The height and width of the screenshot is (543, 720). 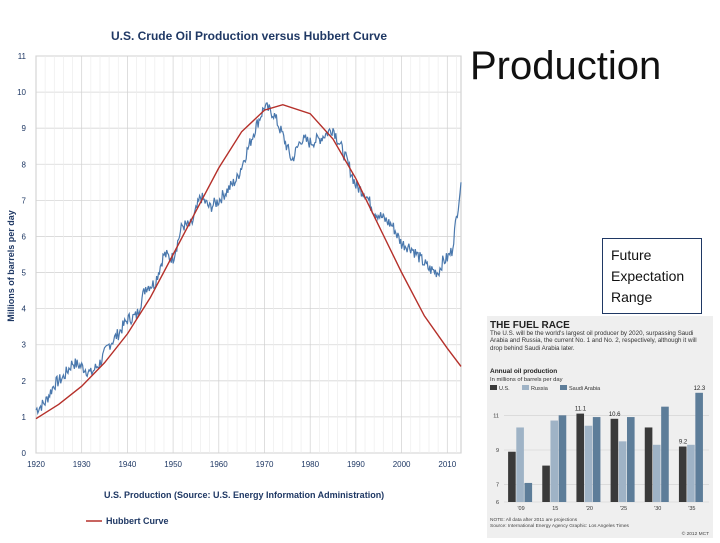 What do you see at coordinates (585, 389) in the screenshot?
I see `fuel-legend-label: Saudi Arabia` at bounding box center [585, 389].